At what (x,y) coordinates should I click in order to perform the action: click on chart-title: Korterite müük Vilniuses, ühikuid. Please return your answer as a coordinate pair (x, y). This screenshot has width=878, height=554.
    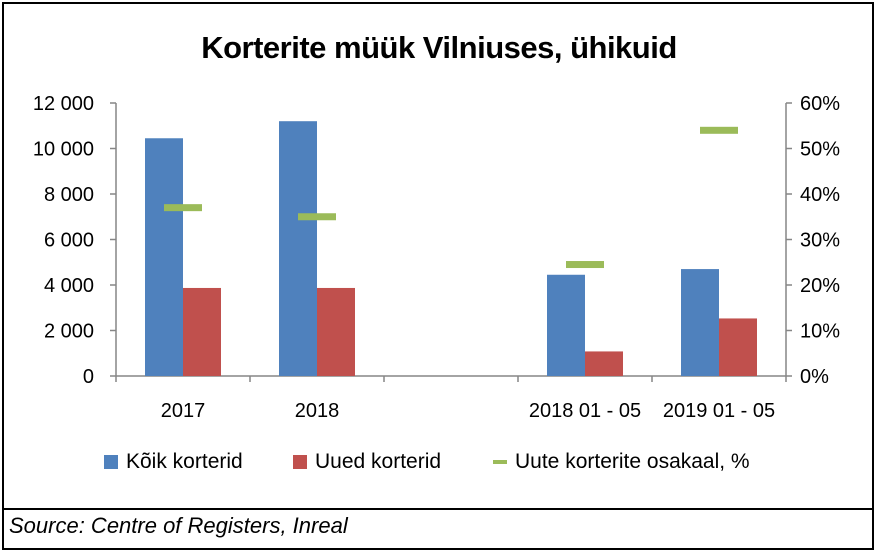
    Looking at the image, I should click on (439, 47).